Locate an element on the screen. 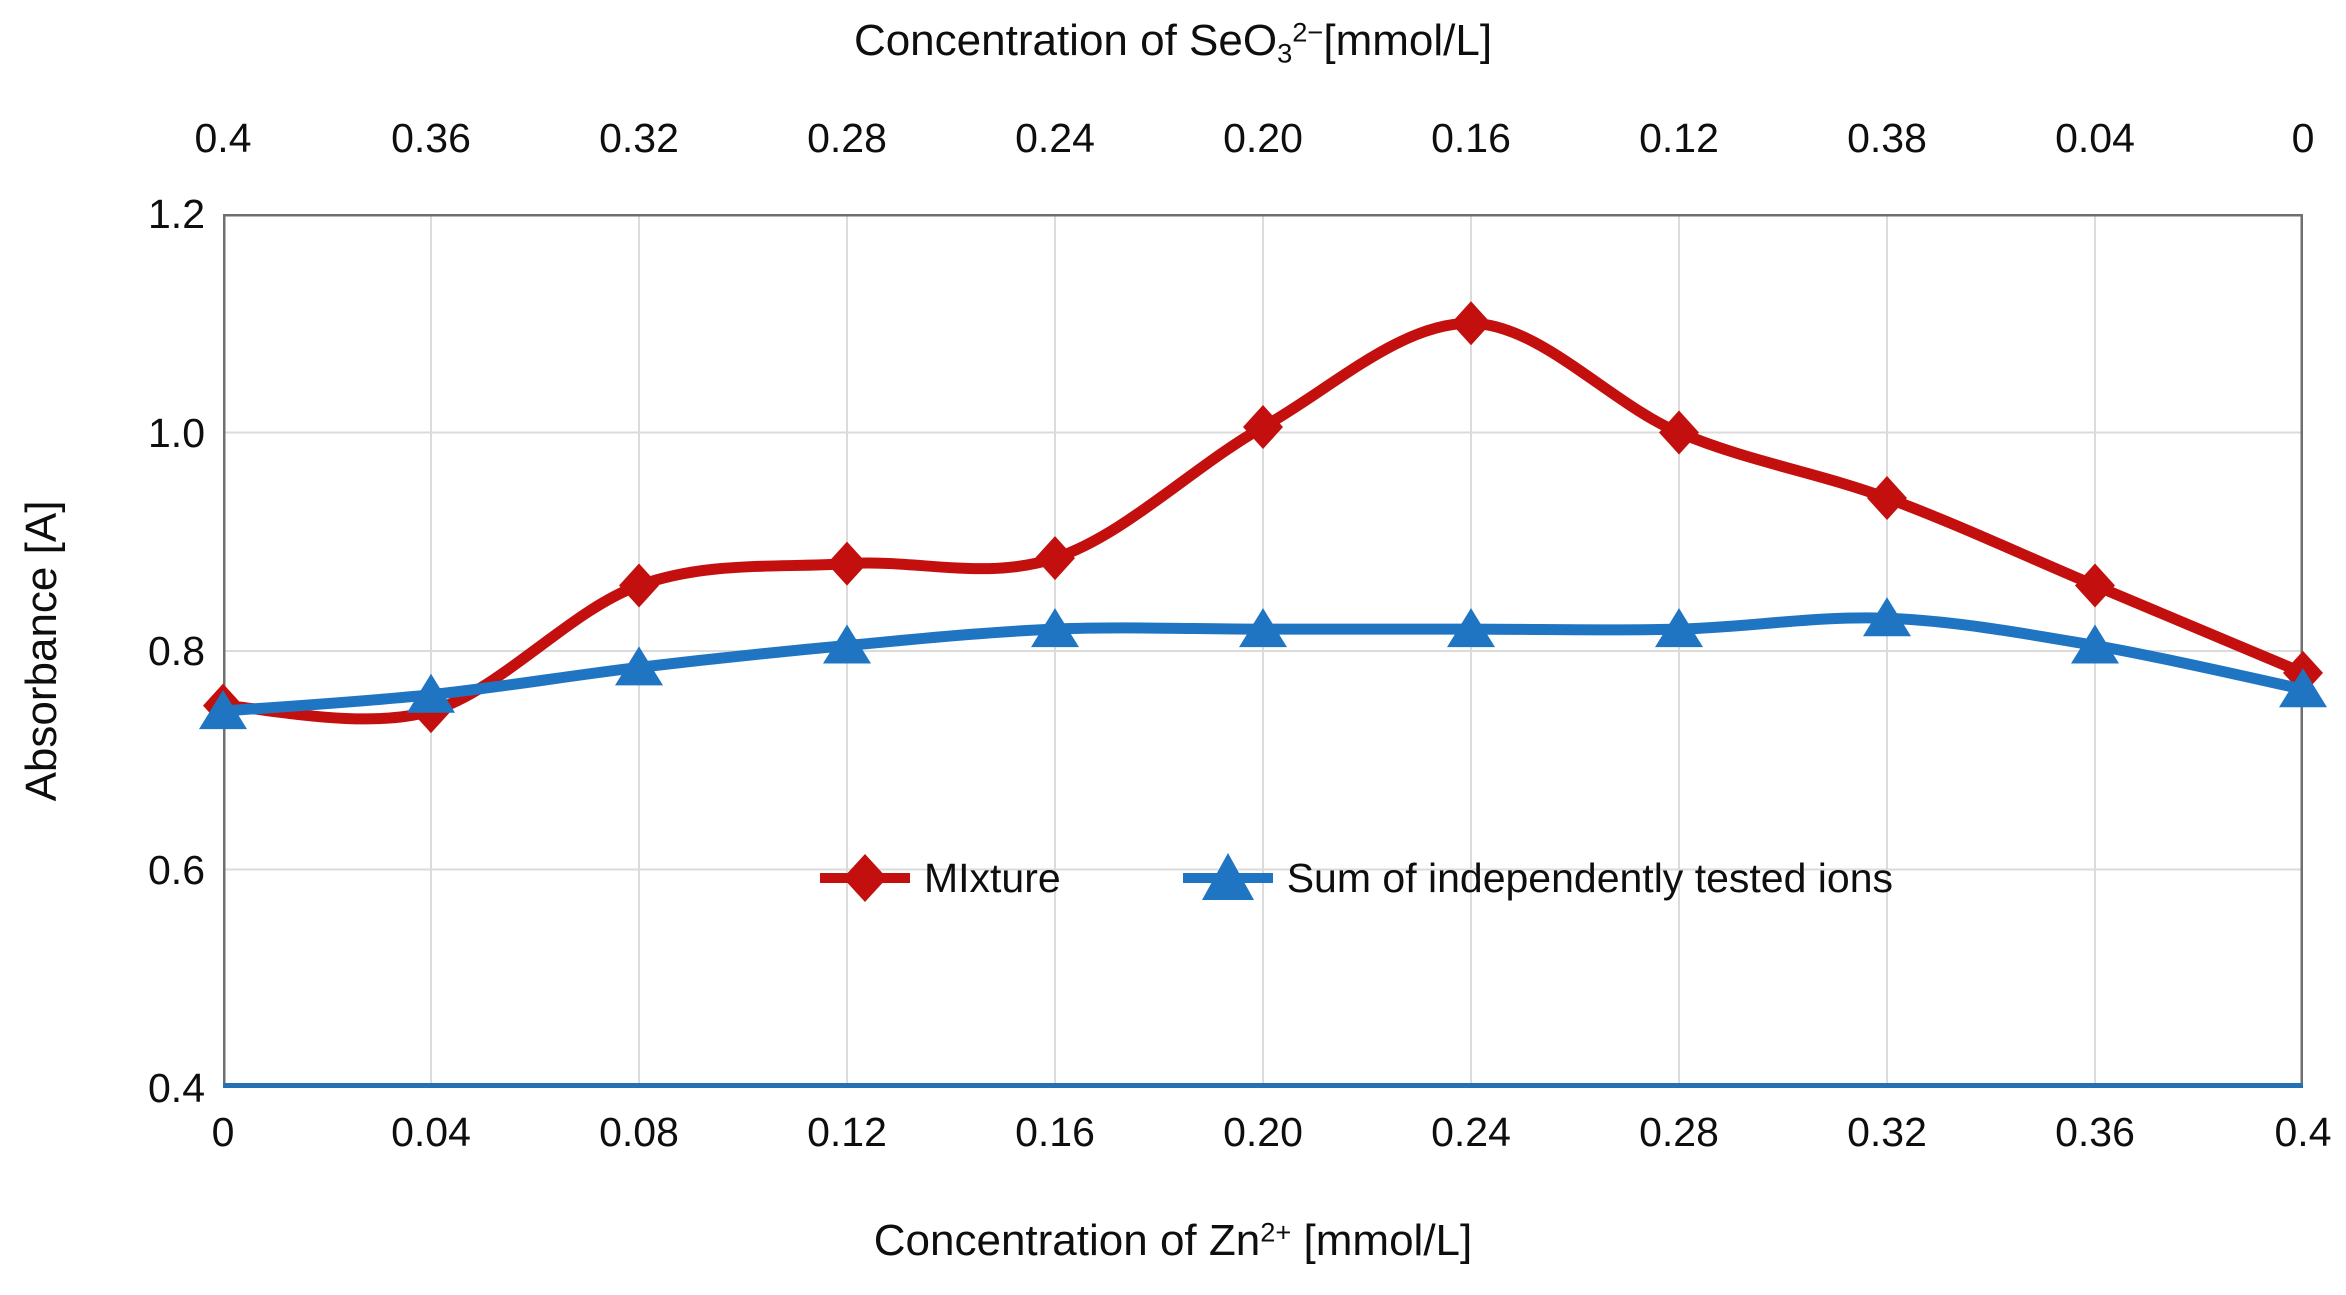  legend-label-sum: Sum of independently tested ions is located at coordinates (1589, 877).